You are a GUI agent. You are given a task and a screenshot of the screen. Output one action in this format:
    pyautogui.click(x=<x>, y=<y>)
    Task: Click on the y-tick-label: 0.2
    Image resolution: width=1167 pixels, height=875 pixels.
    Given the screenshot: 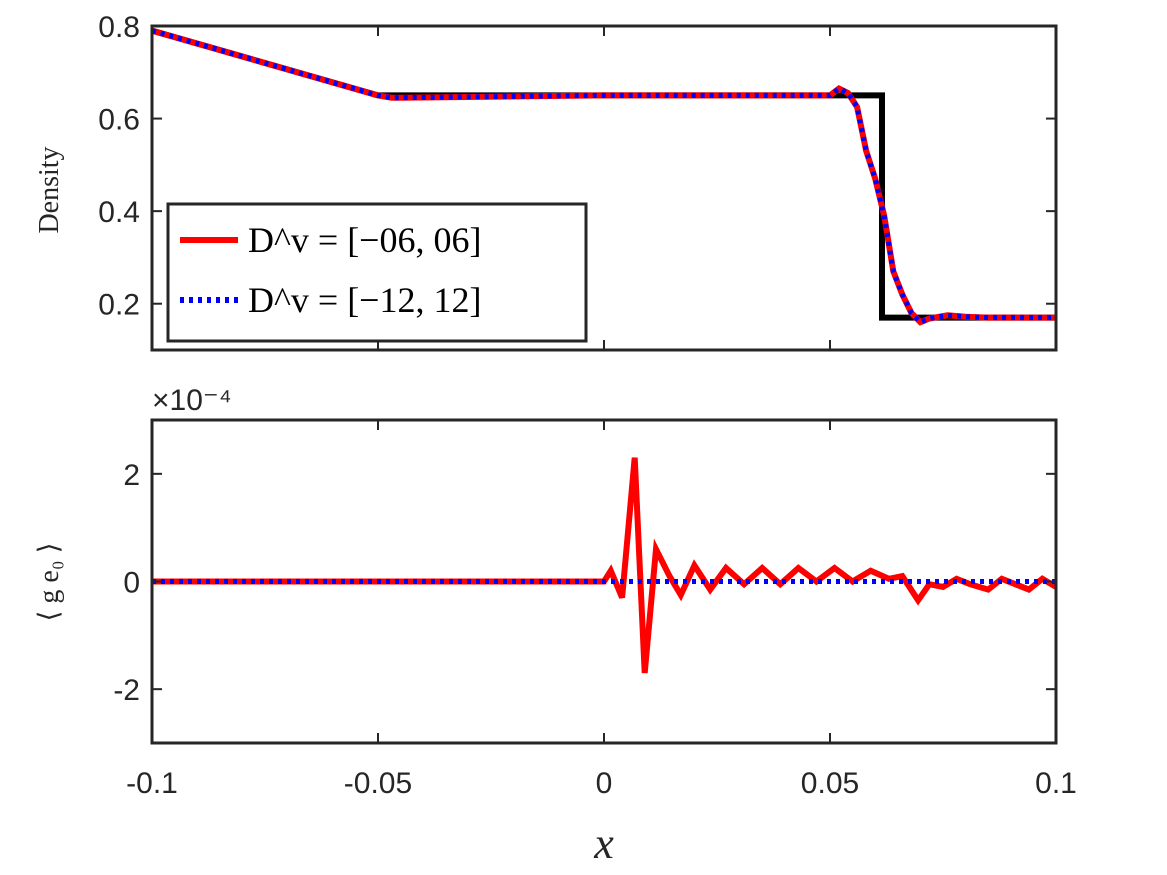 What is the action you would take?
    pyautogui.click(x=119, y=305)
    